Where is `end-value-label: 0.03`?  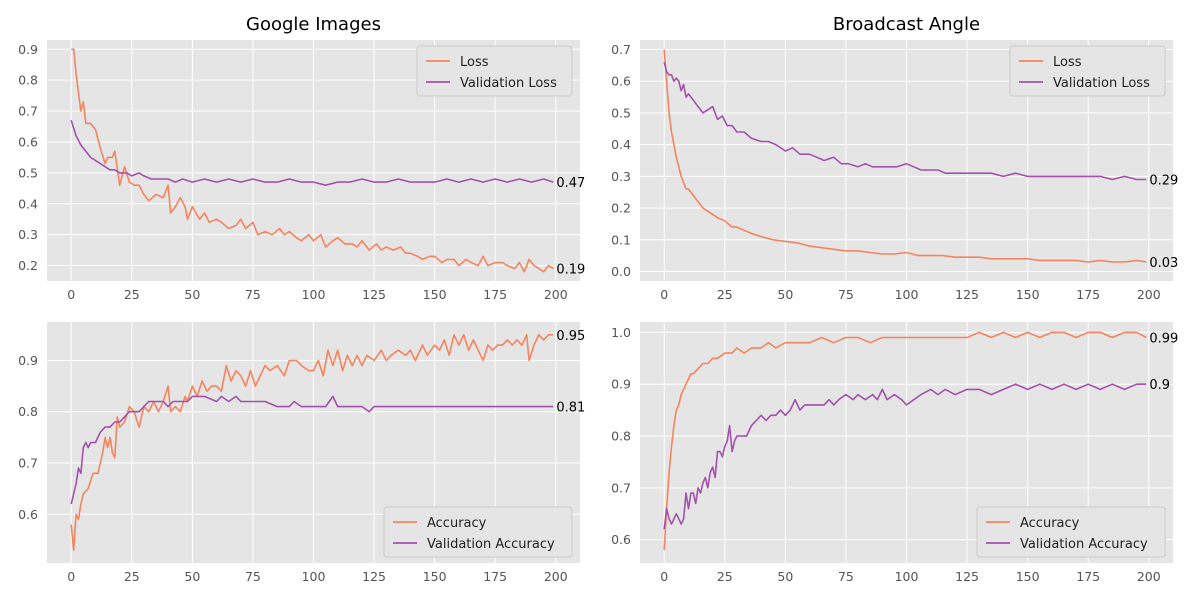 end-value-label: 0.03 is located at coordinates (1163, 263).